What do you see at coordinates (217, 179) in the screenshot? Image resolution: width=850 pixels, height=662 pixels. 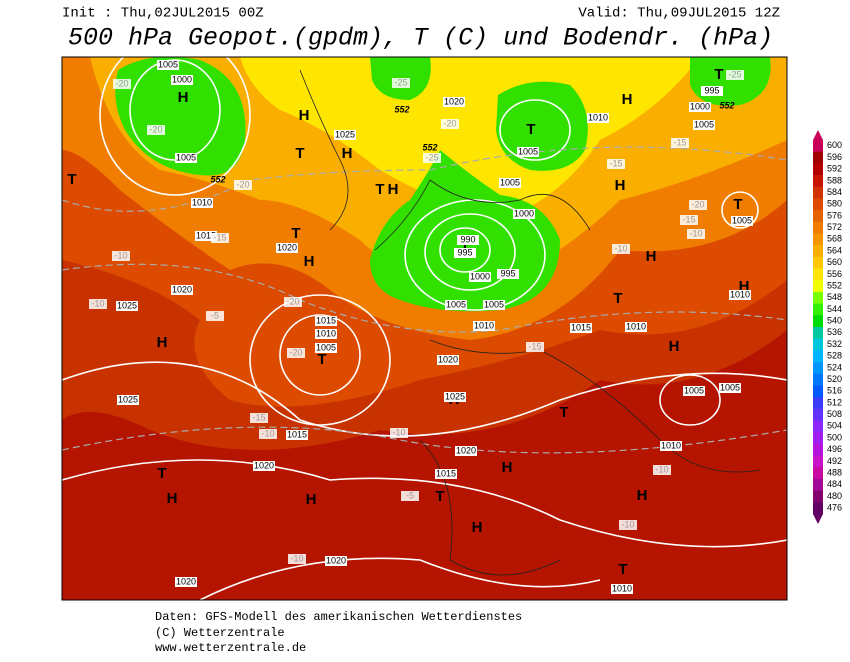 I see `height-label: 552` at bounding box center [217, 179].